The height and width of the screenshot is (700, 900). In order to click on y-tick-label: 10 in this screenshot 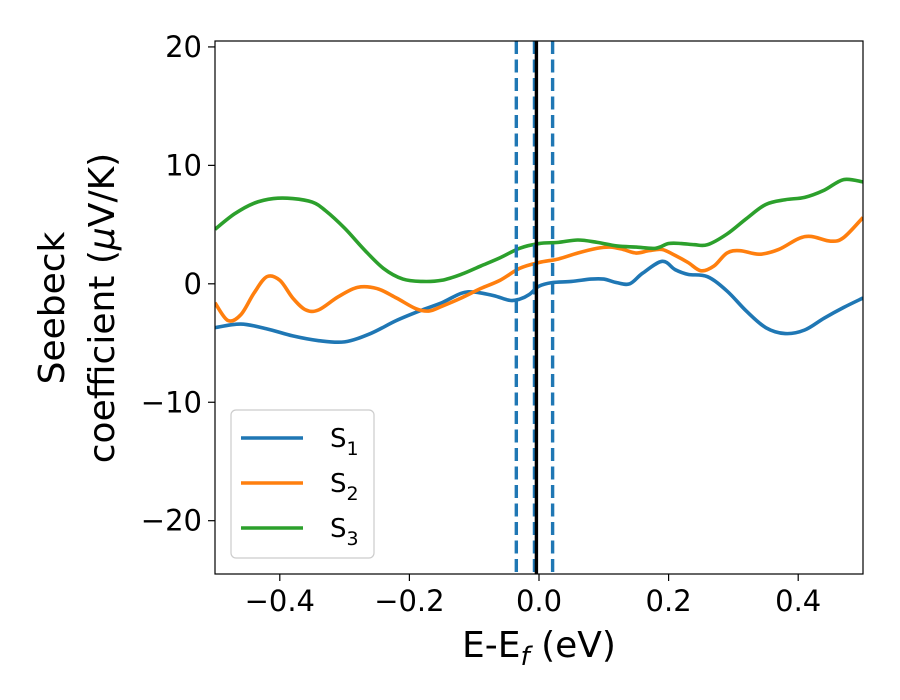, I will do `click(183, 165)`.